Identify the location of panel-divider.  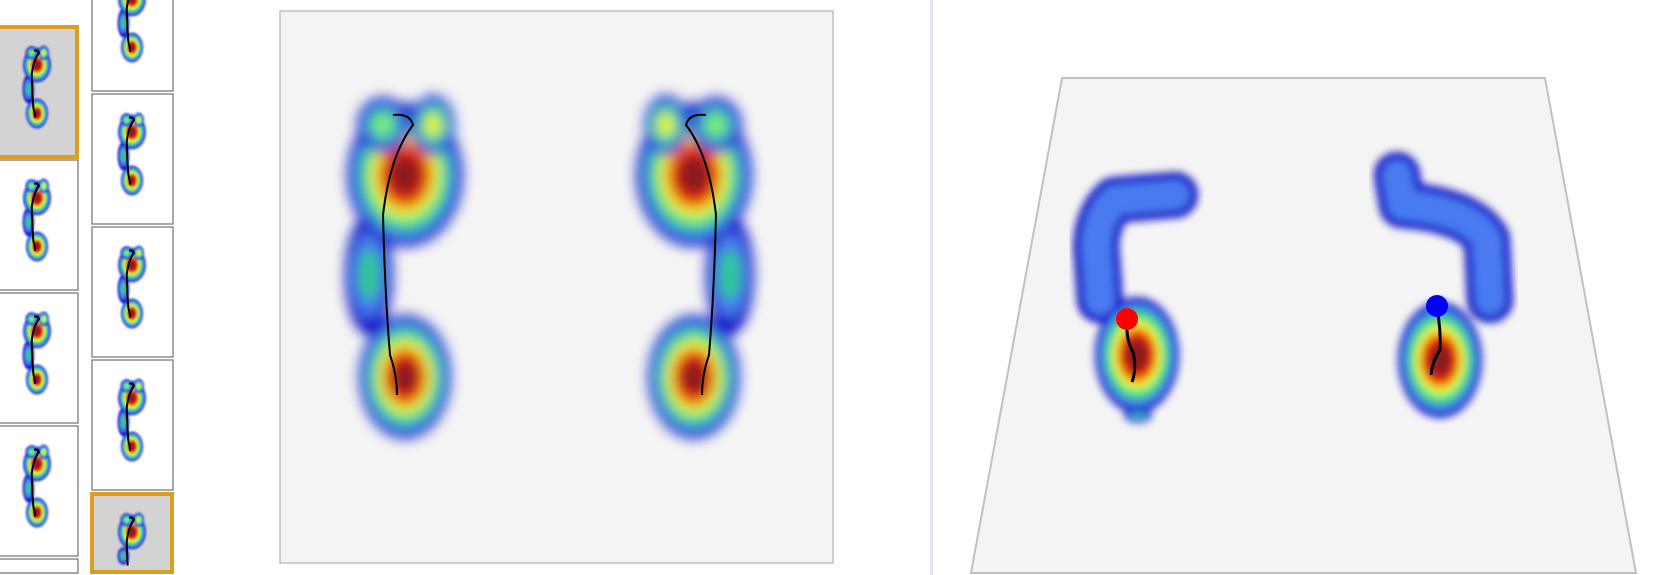
(931, 287).